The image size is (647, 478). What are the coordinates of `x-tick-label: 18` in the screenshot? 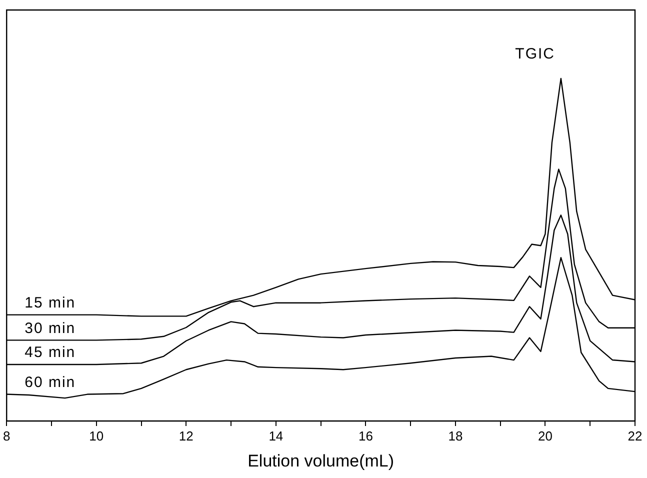 It's located at (455, 436).